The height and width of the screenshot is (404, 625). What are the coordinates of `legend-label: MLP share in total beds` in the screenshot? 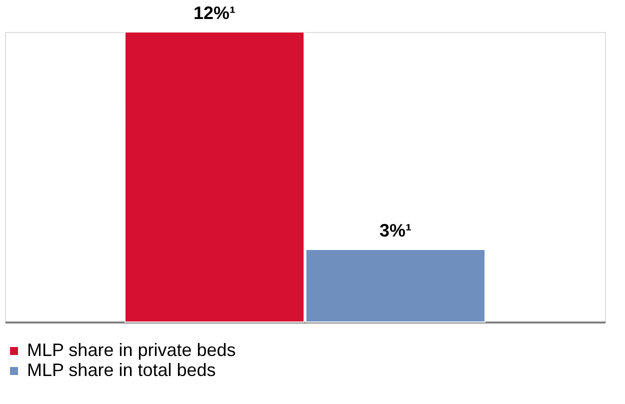 It's located at (121, 370).